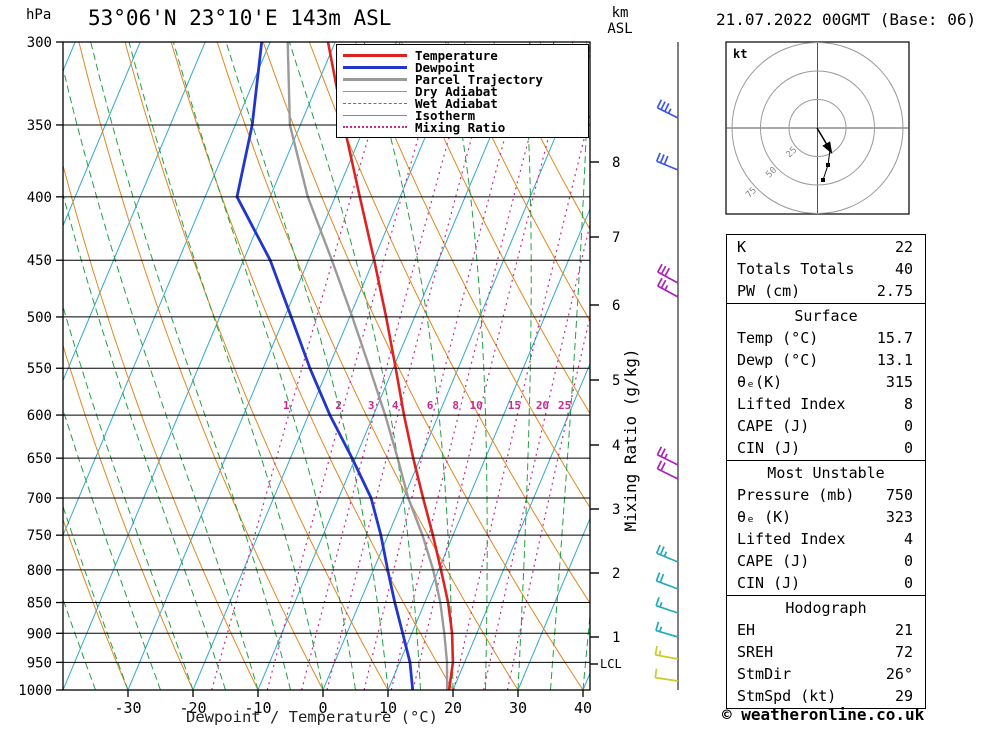  Describe the element at coordinates (39, 459) in the screenshot. I see `pressure-tick-label: 650` at that location.